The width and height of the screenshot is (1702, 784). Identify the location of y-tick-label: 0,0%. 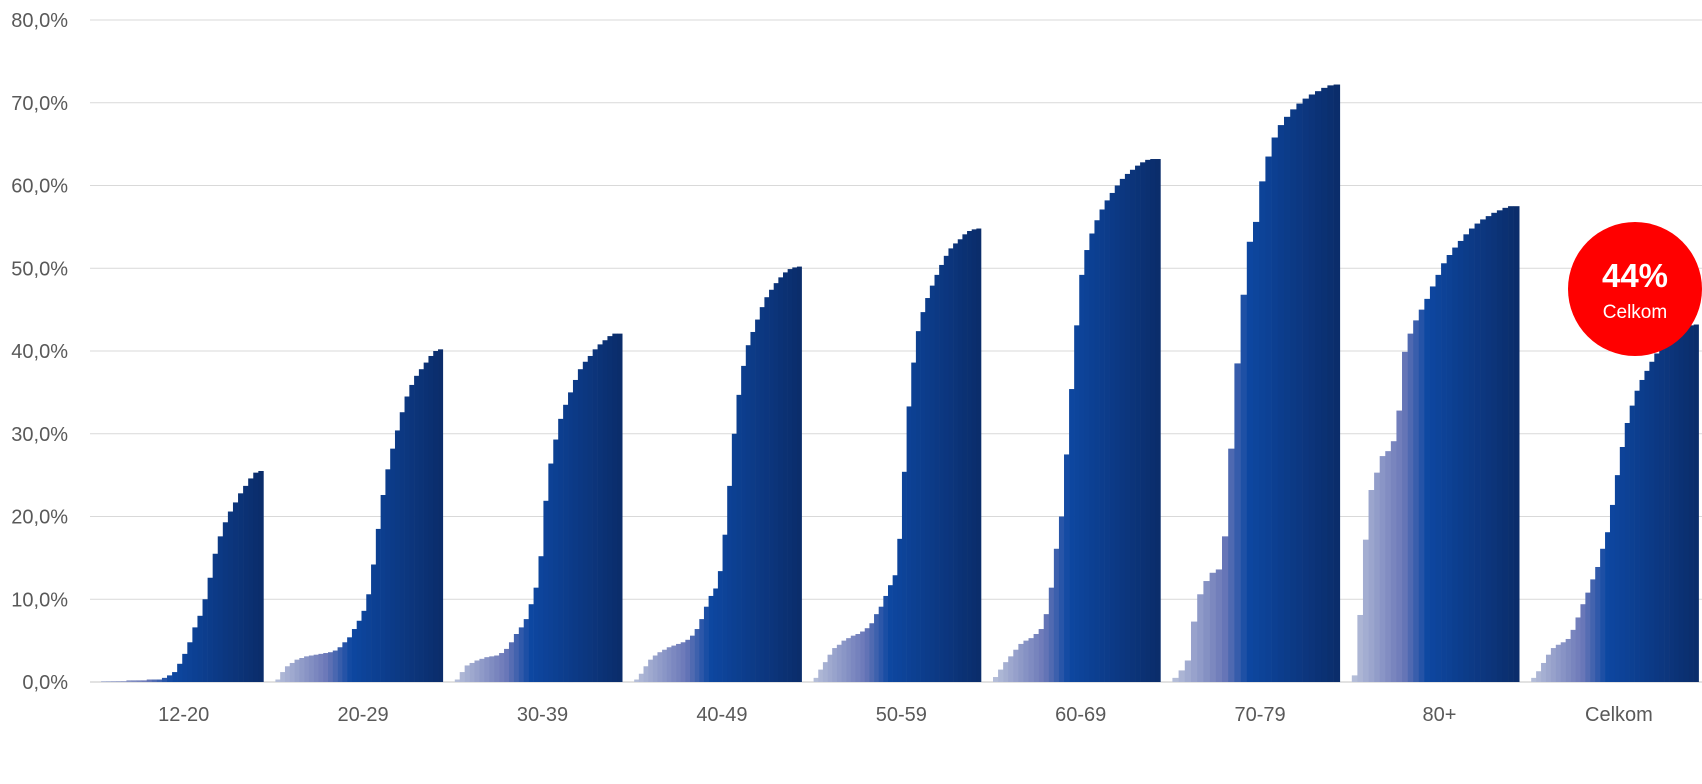
(45, 683).